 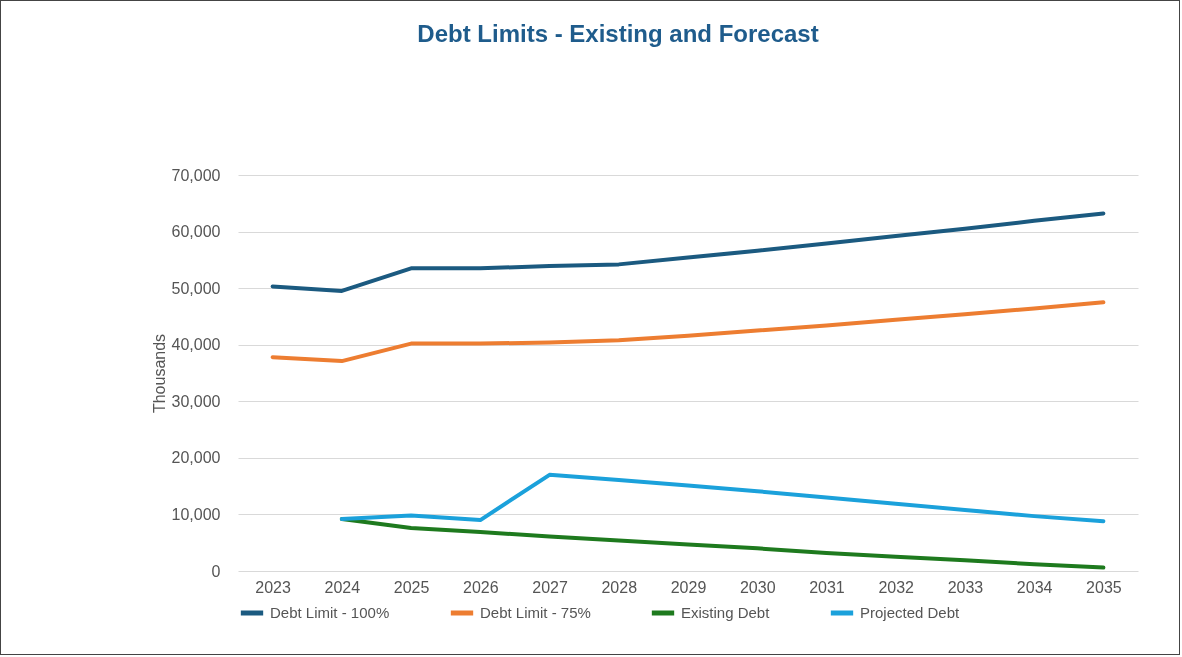 I want to click on x-tick-label: 2032, so click(x=896, y=587).